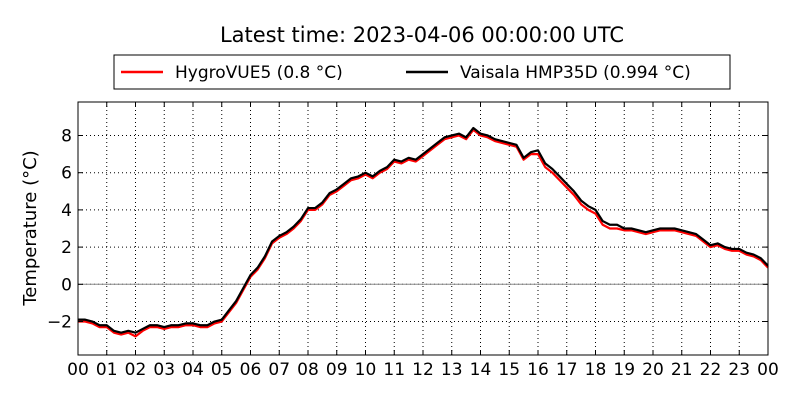 The width and height of the screenshot is (800, 400). I want to click on x-tick-label: 07, so click(279, 370).